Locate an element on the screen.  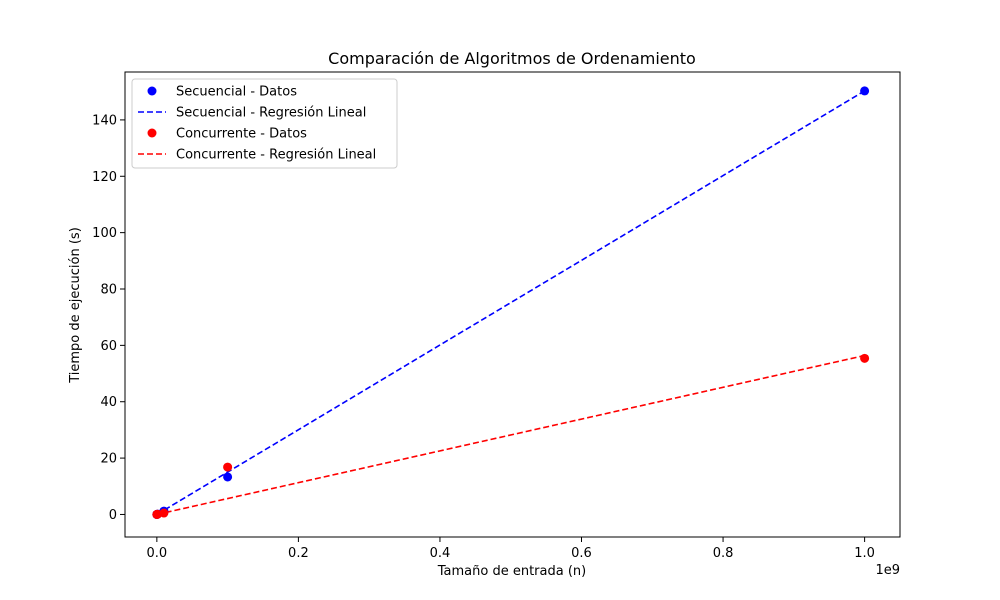
x-tick-label: 1.0 is located at coordinates (864, 553).